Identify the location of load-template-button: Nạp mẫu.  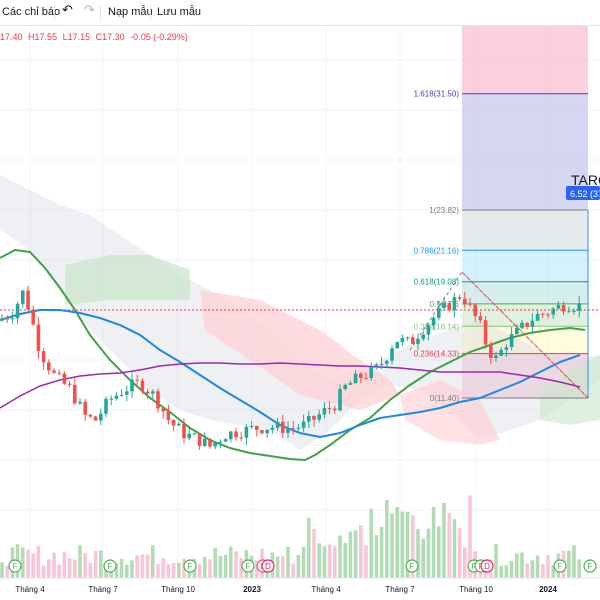
(130, 12).